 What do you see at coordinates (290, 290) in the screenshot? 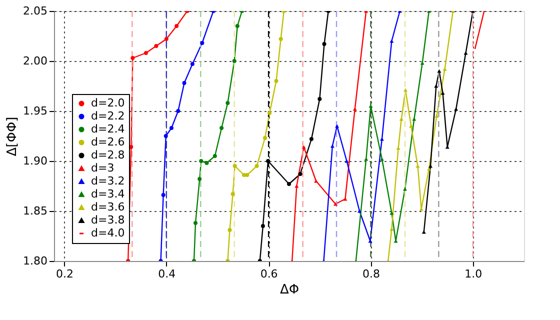
I see `x-axis-title: ΔΦ` at bounding box center [290, 290].